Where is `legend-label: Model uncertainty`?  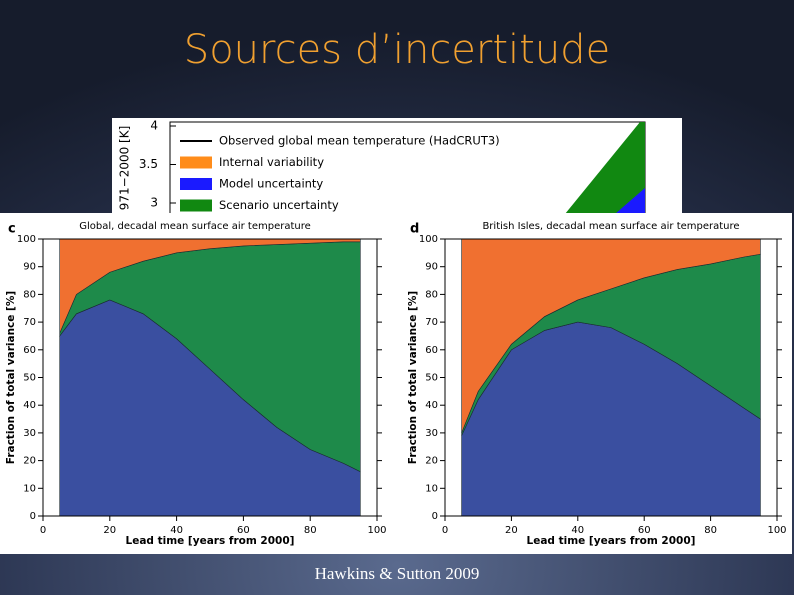 legend-label: Model uncertainty is located at coordinates (271, 184).